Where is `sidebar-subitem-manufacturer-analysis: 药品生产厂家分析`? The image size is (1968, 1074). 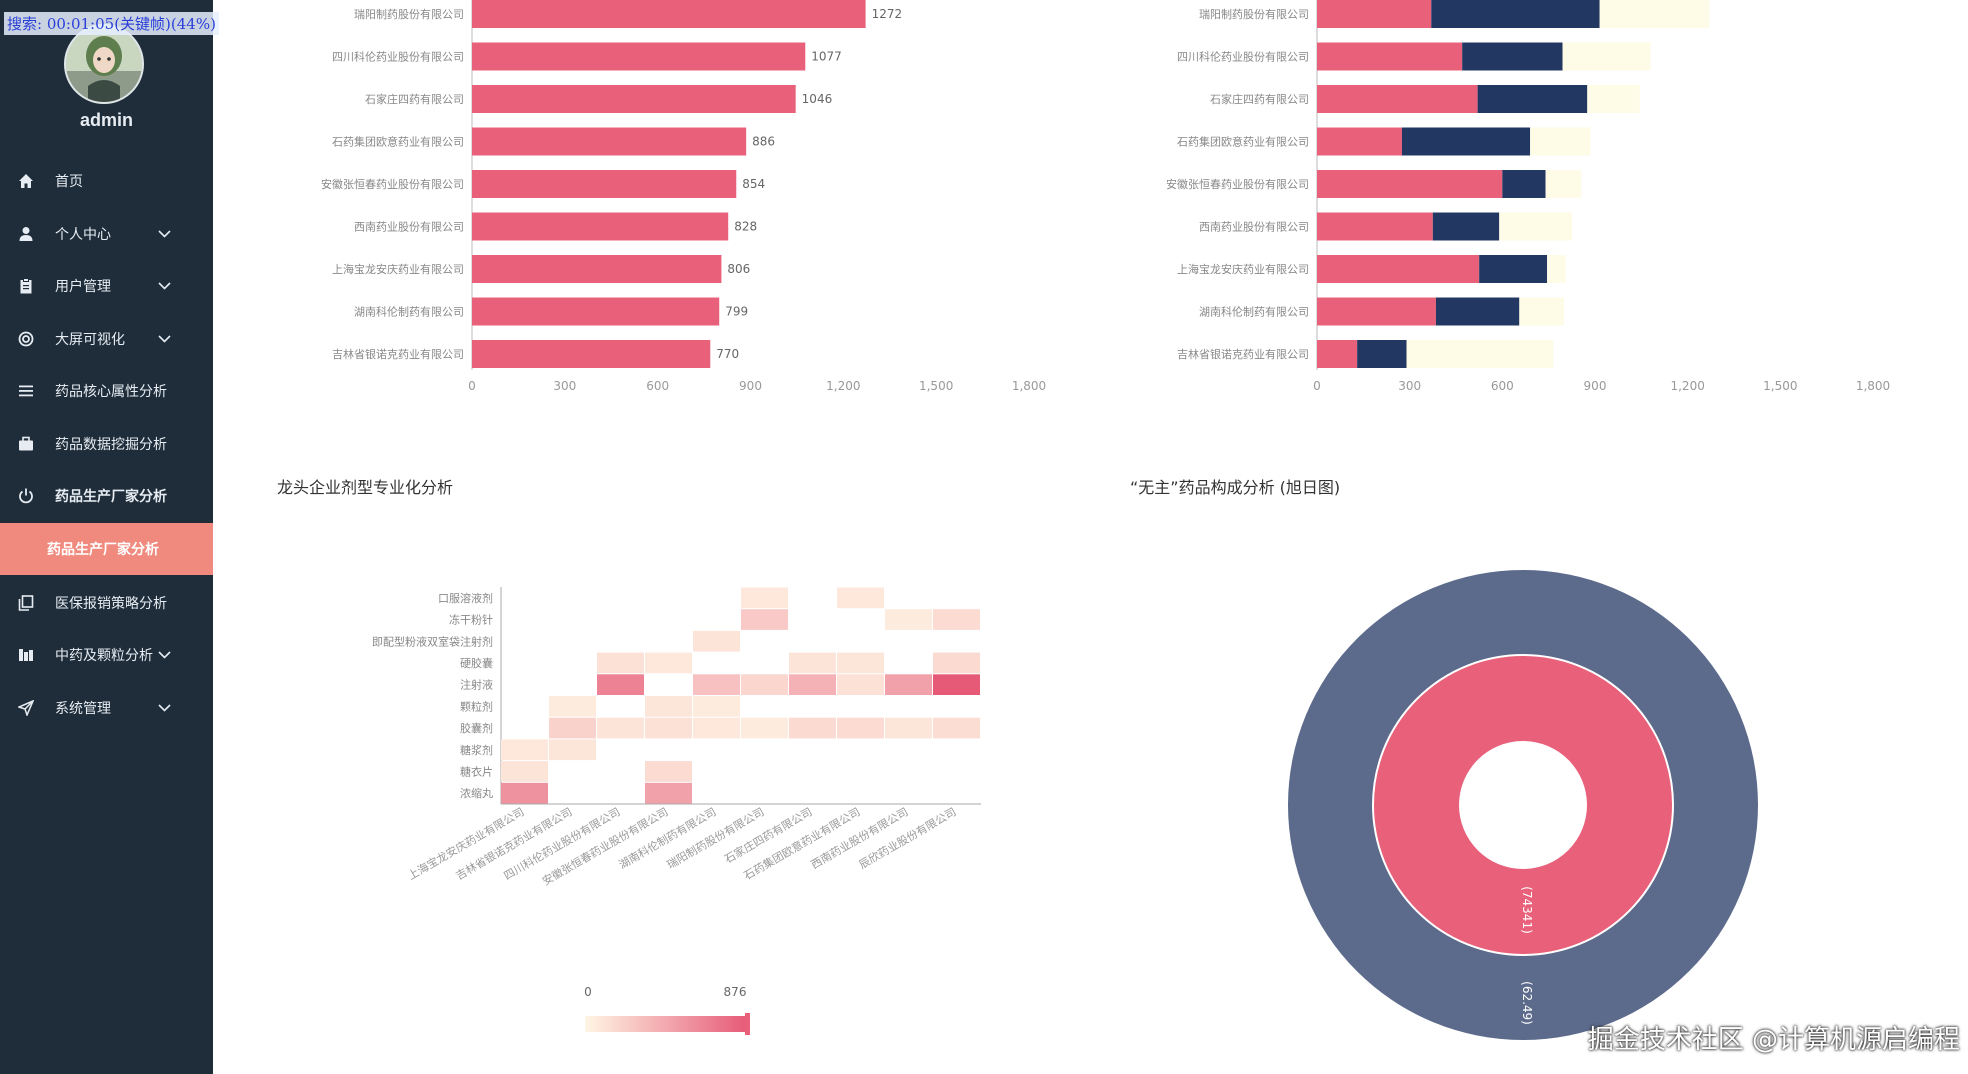
sidebar-subitem-manufacturer-analysis: 药品生产厂家分析 is located at coordinates (106, 548).